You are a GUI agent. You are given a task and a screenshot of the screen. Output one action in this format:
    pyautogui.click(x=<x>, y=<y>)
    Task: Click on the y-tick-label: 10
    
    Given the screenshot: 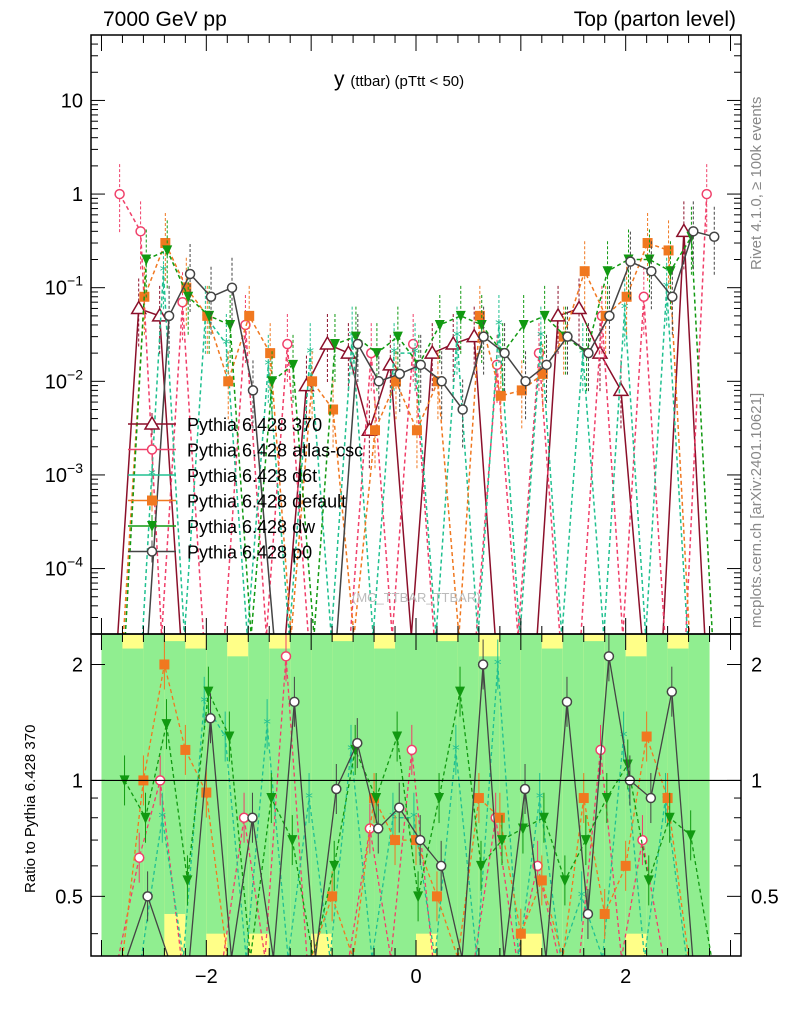 What is the action you would take?
    pyautogui.click(x=72, y=101)
    